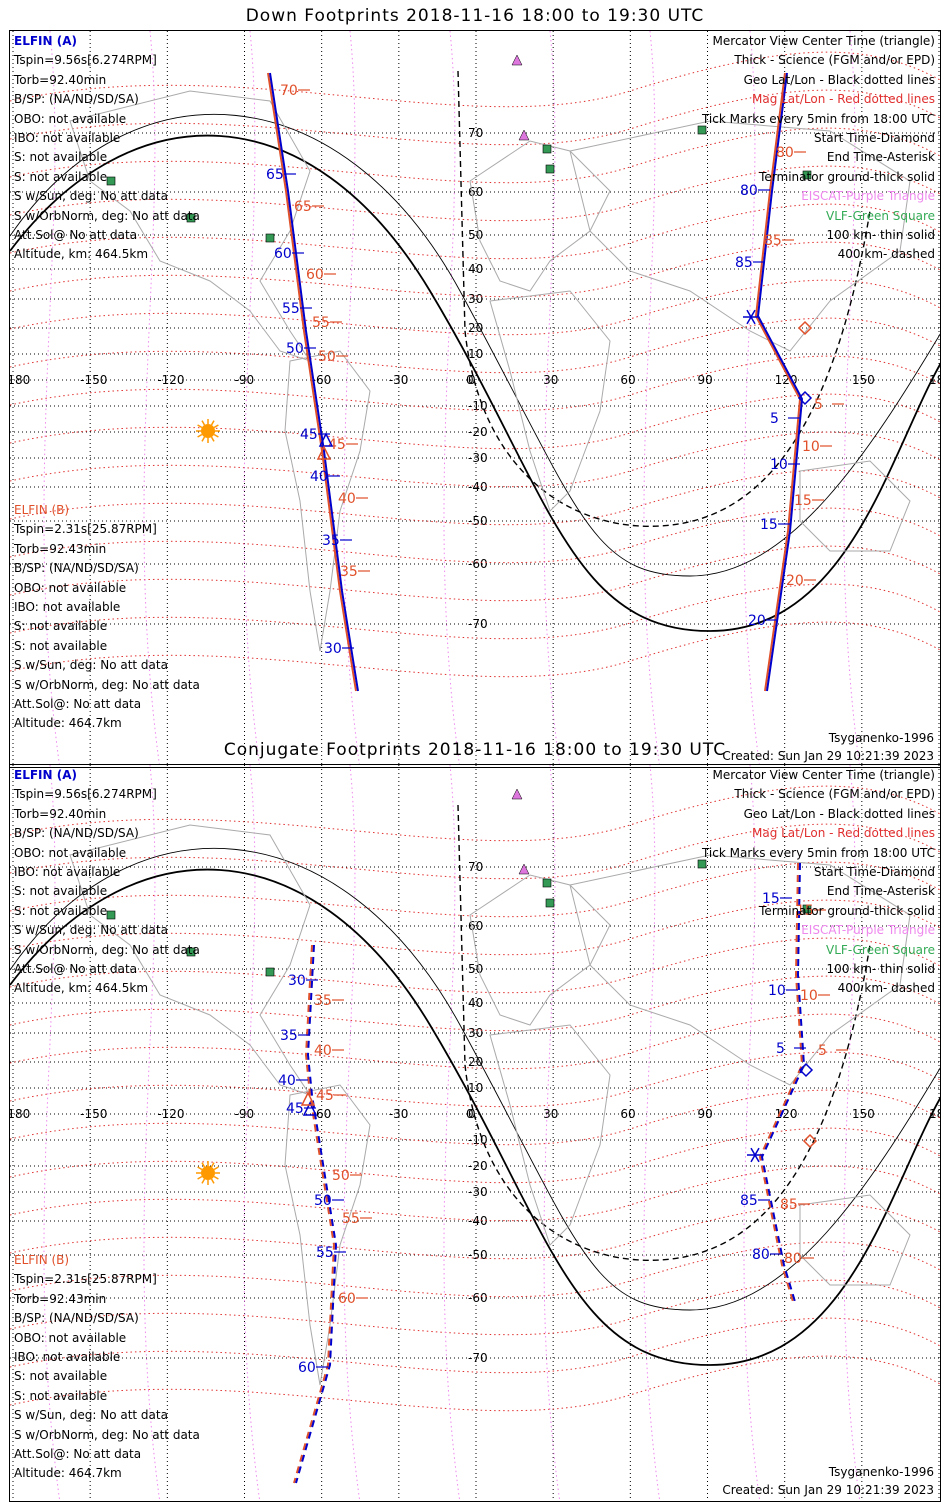 This screenshot has height=1502, width=950. What do you see at coordinates (880, 969) in the screenshot?
I see `legend-item: 100 km- thin solid` at bounding box center [880, 969].